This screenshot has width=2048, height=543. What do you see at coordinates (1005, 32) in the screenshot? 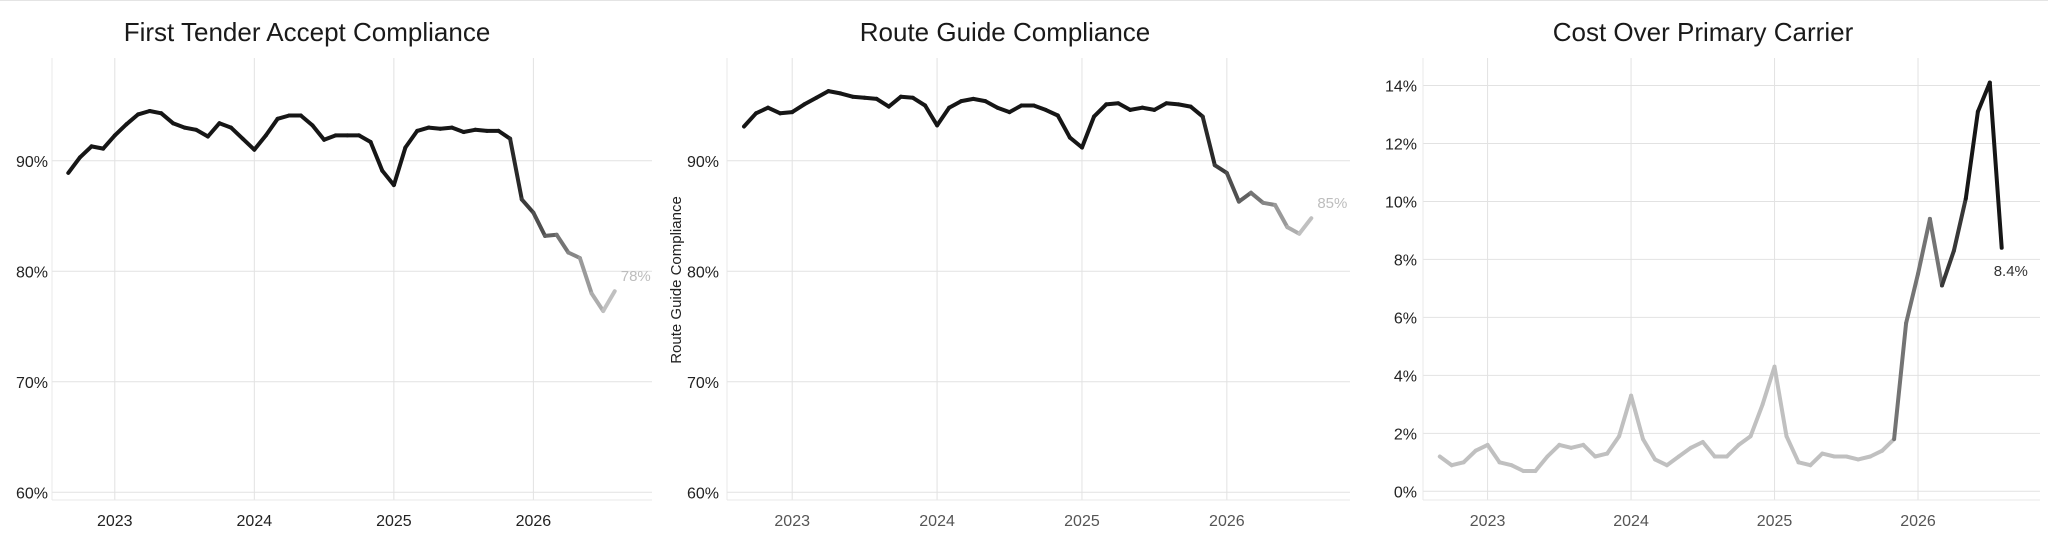
I see `chart-title: Route Guide Compliance` at bounding box center [1005, 32].